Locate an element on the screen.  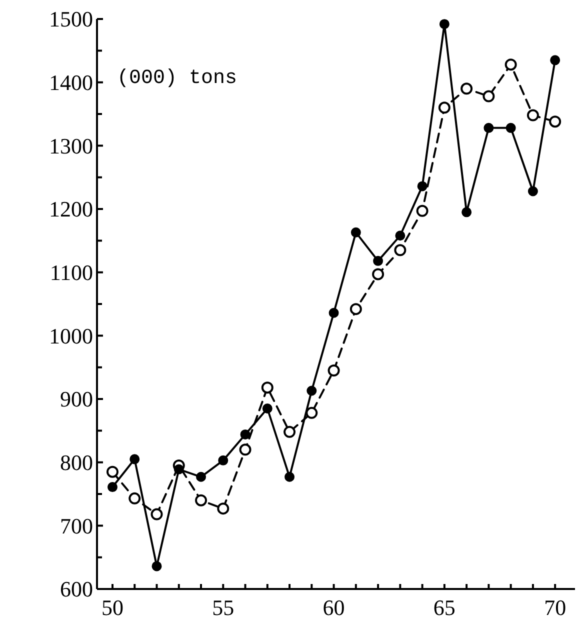
x-tick-label: 55 is located at coordinates (223, 607).